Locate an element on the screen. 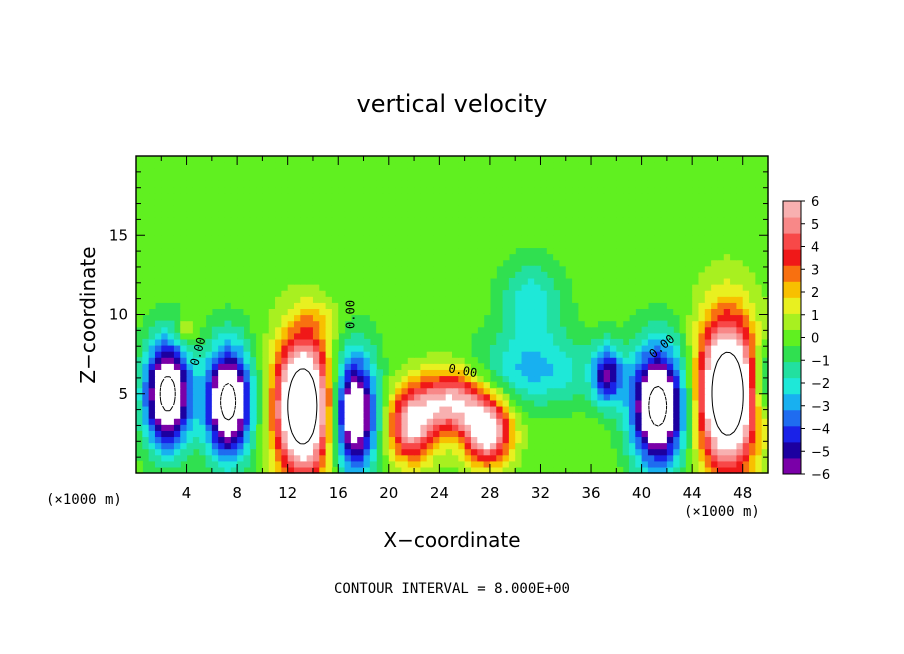 Image resolution: width=904 pixels, height=654 pixels. x-unit-right: (×1000 m) is located at coordinates (722, 512).